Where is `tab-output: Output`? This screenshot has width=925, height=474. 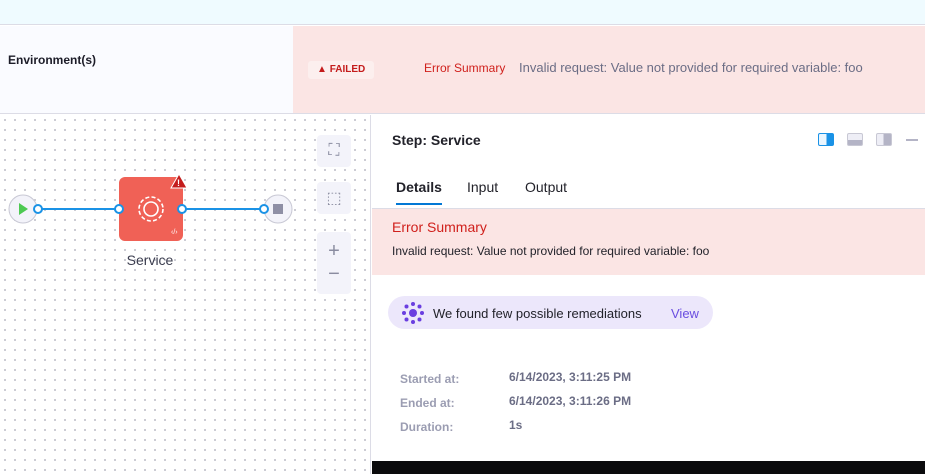
tab-output: Output is located at coordinates (546, 187).